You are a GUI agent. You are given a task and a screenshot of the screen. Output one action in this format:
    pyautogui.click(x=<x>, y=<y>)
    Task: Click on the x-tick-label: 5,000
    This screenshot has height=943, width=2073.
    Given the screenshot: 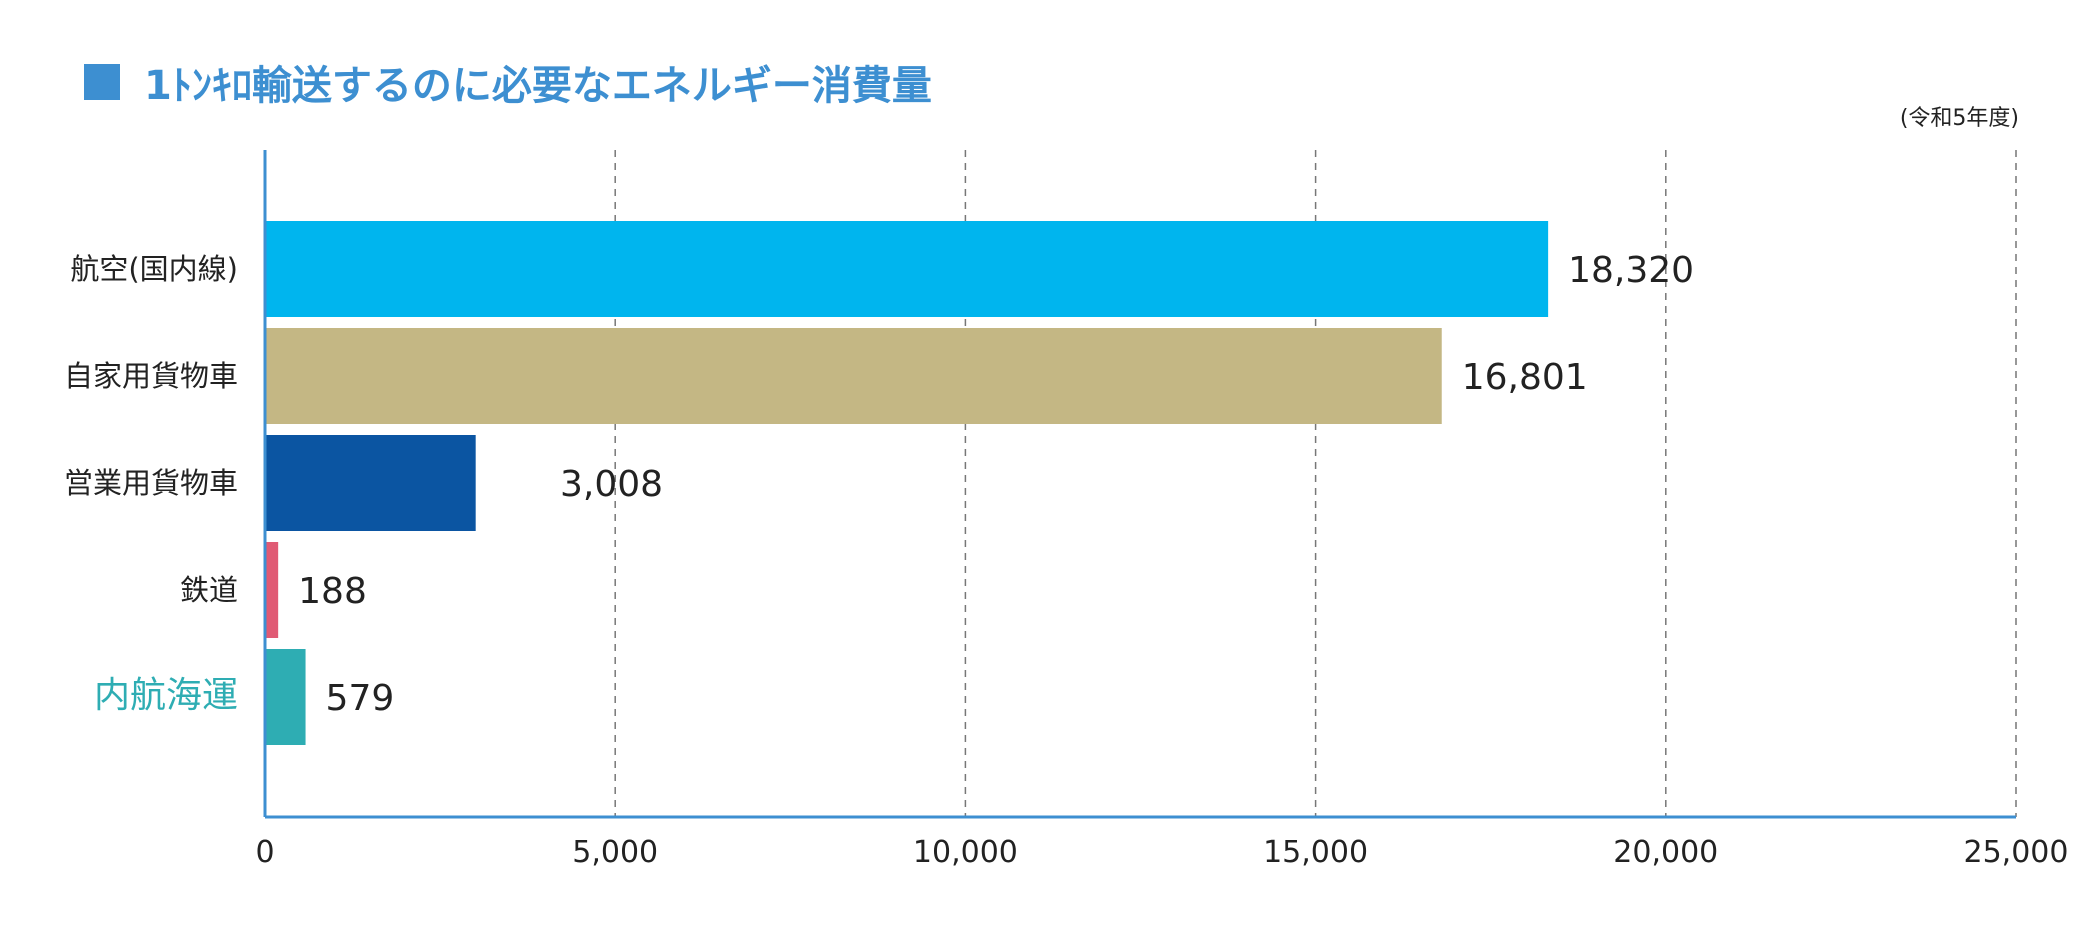 What is the action you would take?
    pyautogui.click(x=615, y=852)
    